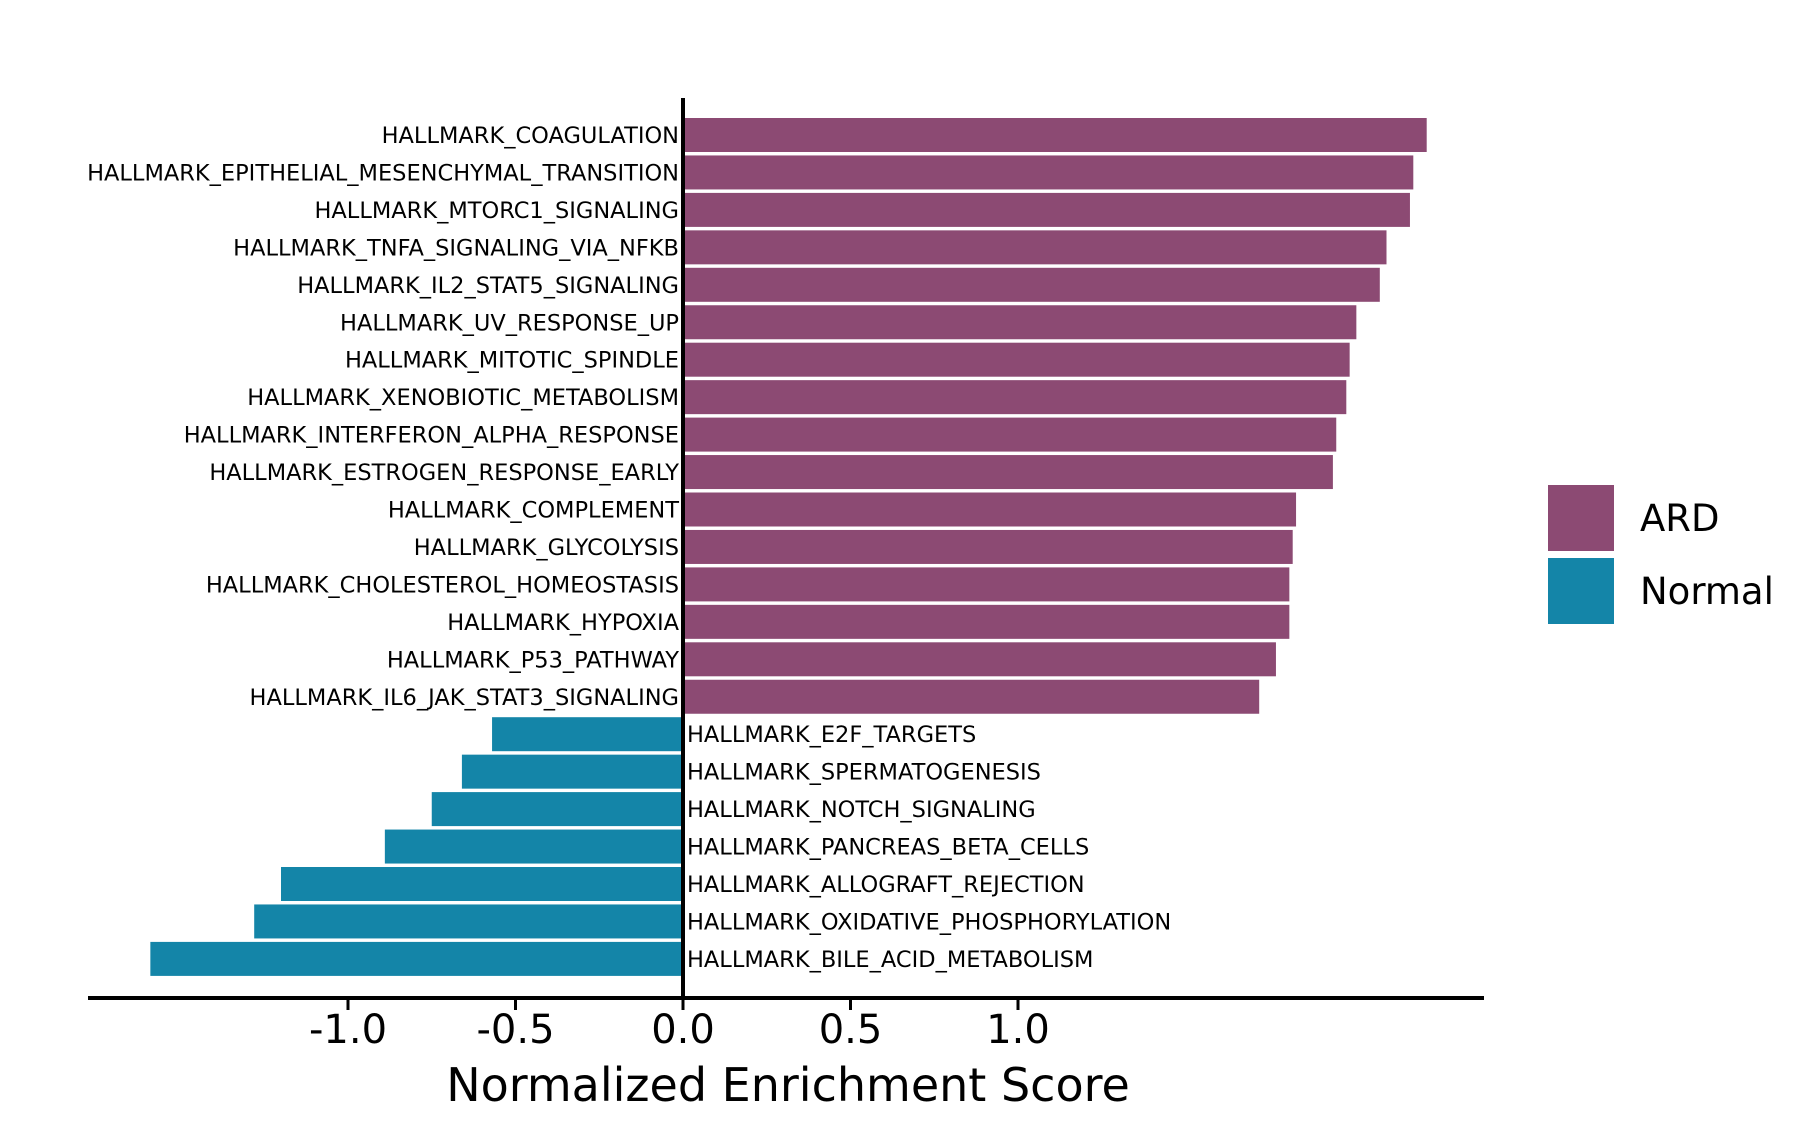 The height and width of the screenshot is (1122, 1812). Describe the element at coordinates (533, 660) in the screenshot. I see `category-label: HALLMARK_P53_PATHWAY` at that location.